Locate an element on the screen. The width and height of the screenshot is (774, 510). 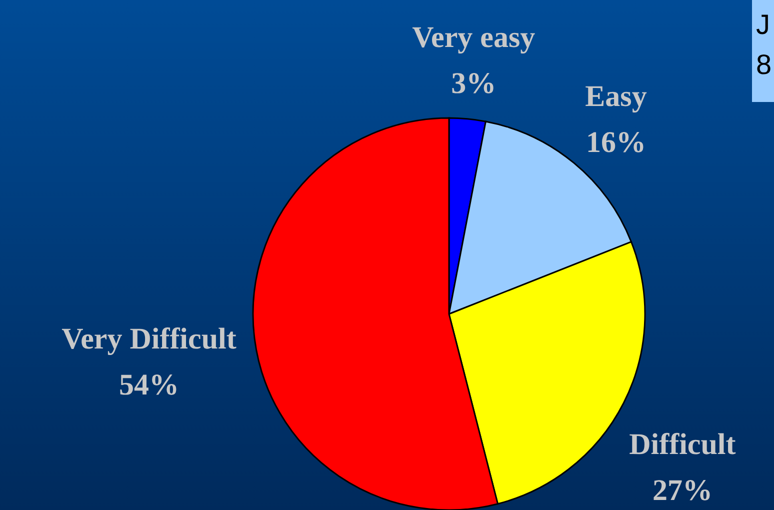
slice-label: Very Difficult is located at coordinates (149, 339).